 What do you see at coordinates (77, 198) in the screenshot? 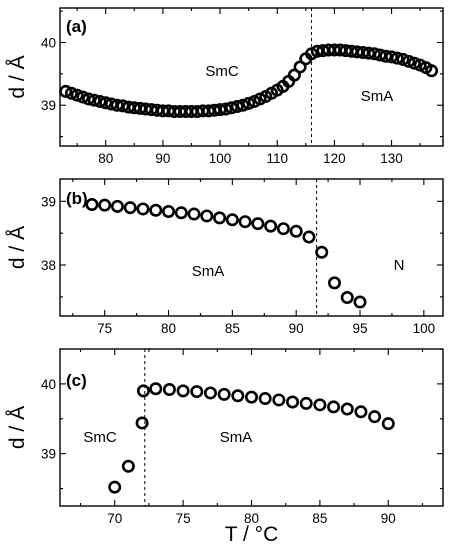
I see `panel-label: (b)` at bounding box center [77, 198].